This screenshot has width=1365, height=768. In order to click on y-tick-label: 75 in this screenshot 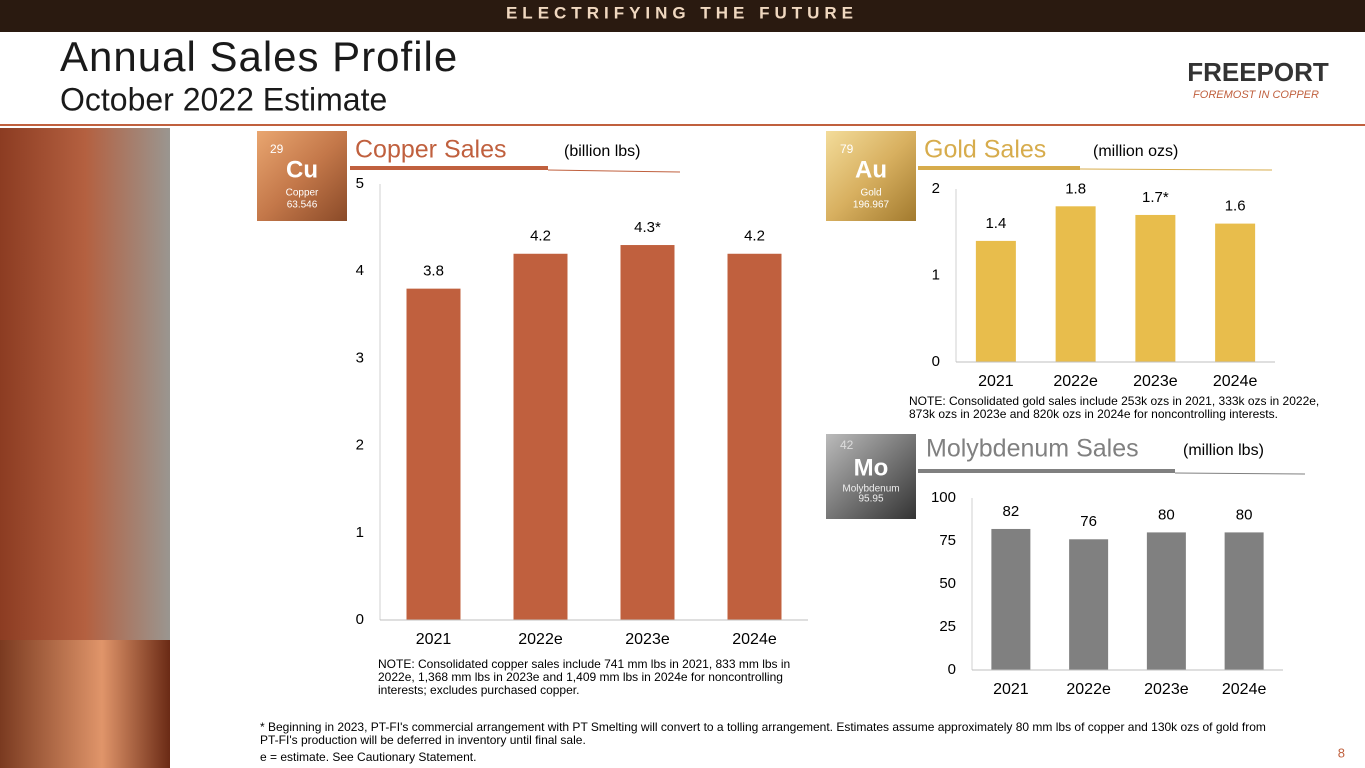, I will do `click(947, 540)`.